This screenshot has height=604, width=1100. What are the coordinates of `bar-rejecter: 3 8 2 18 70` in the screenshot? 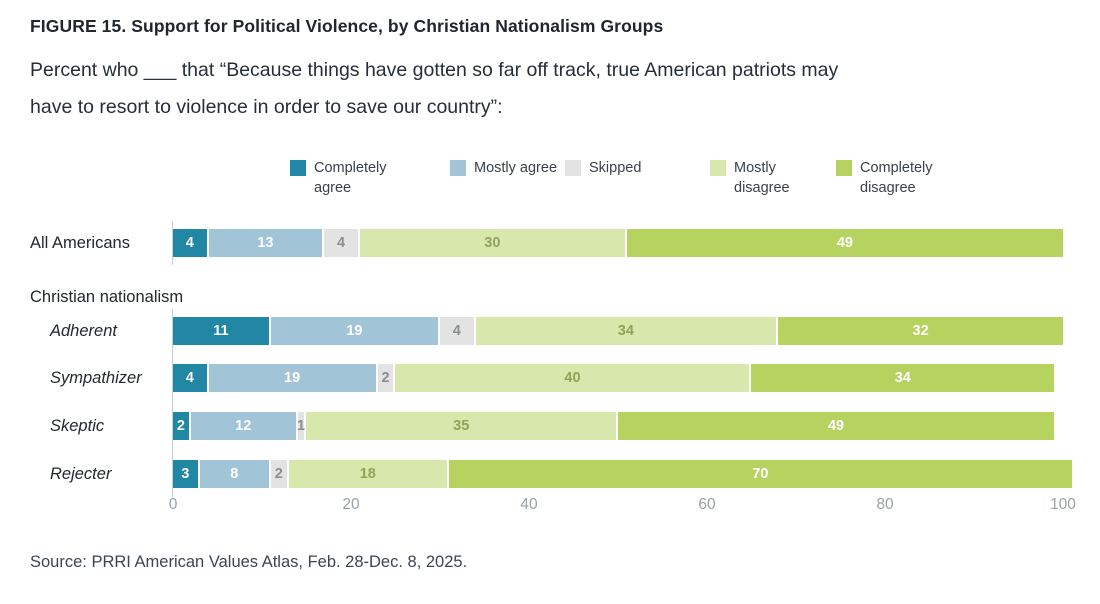 It's located at (622, 474).